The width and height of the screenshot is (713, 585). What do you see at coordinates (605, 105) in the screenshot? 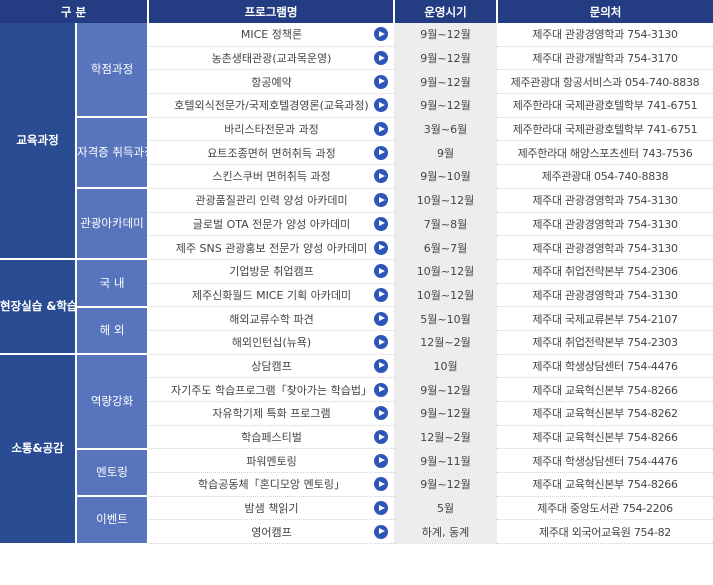
I see `contact-cell: 제주한라대 국제관광호텔학부 741-6751` at bounding box center [605, 105].